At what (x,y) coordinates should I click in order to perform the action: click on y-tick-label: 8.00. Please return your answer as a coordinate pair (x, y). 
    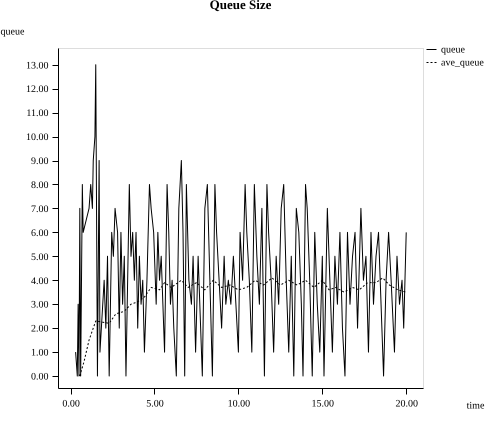
    Looking at the image, I should click on (39, 185).